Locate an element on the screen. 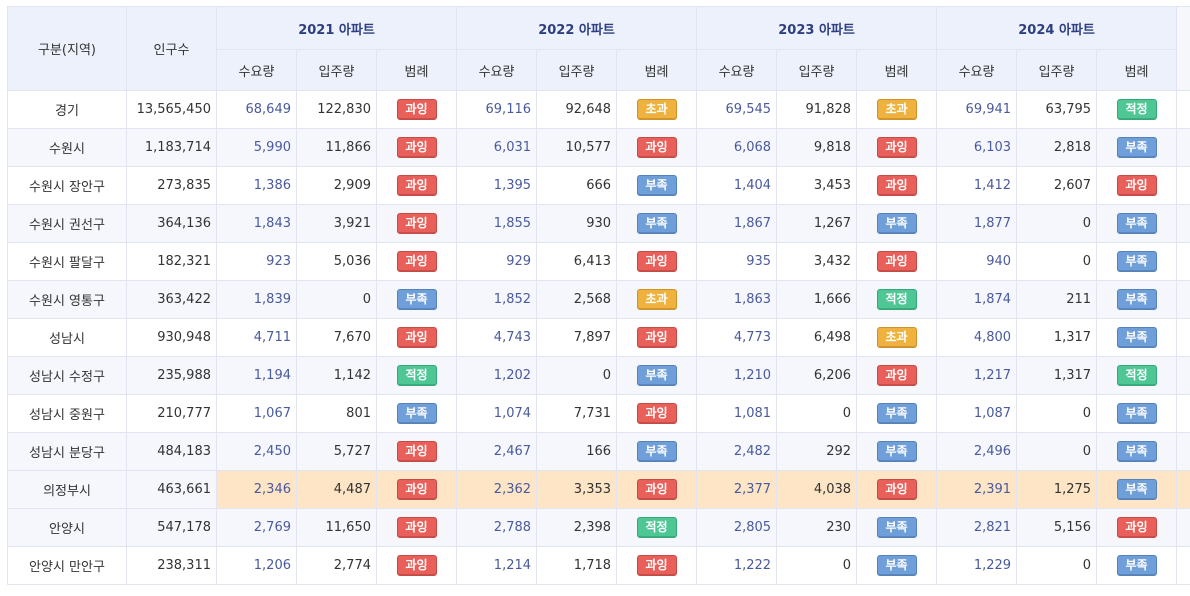  population-cell: 363,422 is located at coordinates (171, 299).